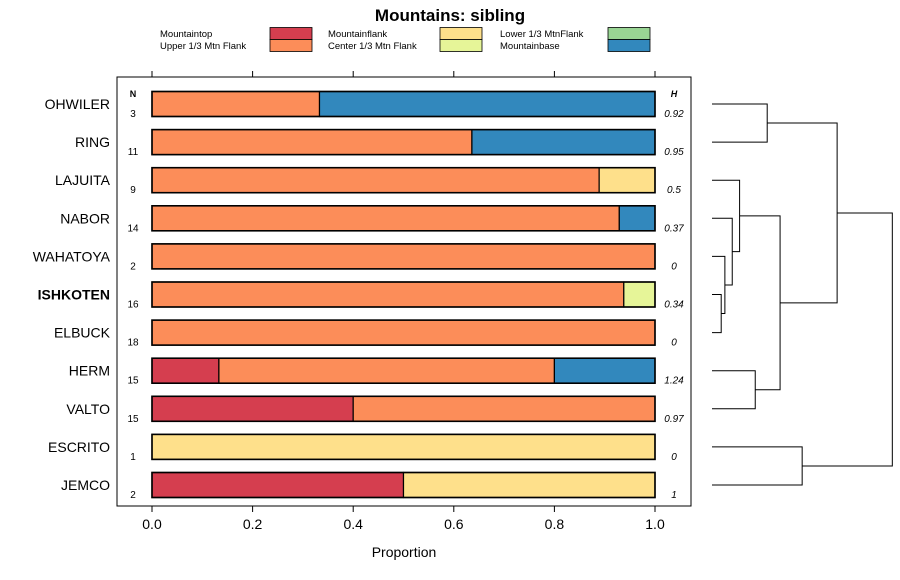 Image resolution: width=900 pixels, height=580 pixels. I want to click on n-column-header: N, so click(133, 94).